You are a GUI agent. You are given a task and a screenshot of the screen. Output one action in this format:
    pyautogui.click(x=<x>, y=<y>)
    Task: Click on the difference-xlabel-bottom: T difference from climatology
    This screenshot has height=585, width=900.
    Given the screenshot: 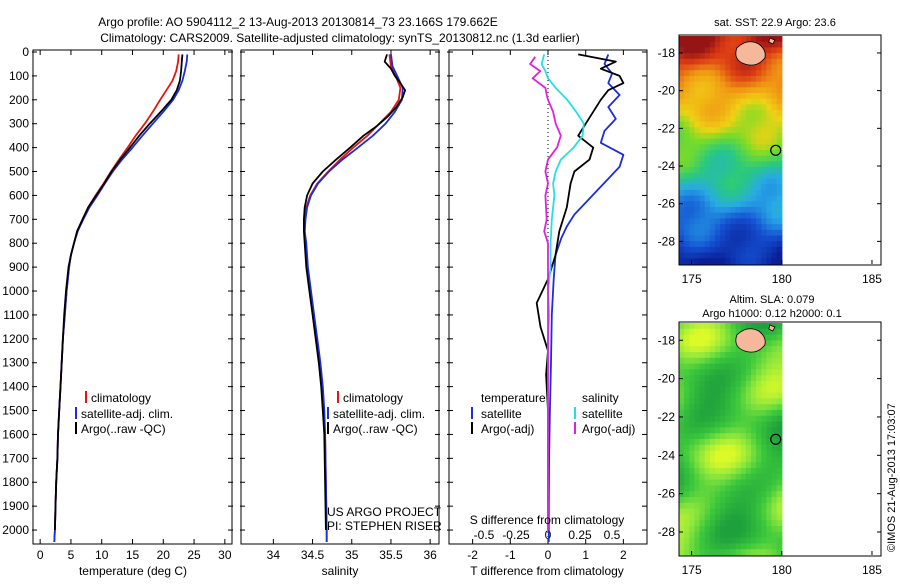 What is the action you would take?
    pyautogui.click(x=547, y=571)
    